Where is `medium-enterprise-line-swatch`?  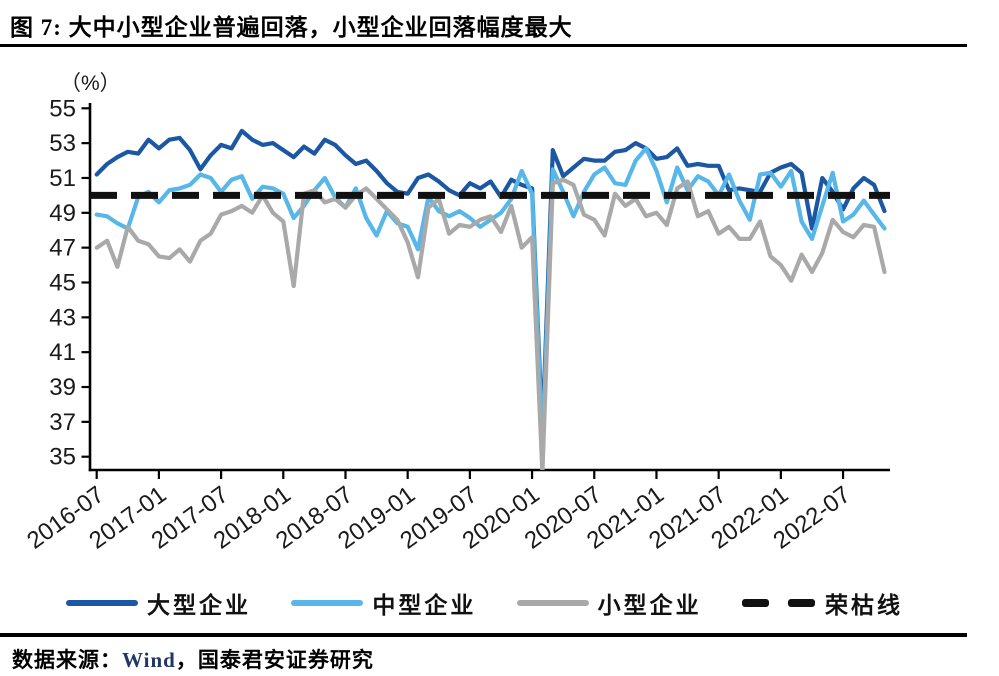
medium-enterprise-line-swatch is located at coordinates (327, 603).